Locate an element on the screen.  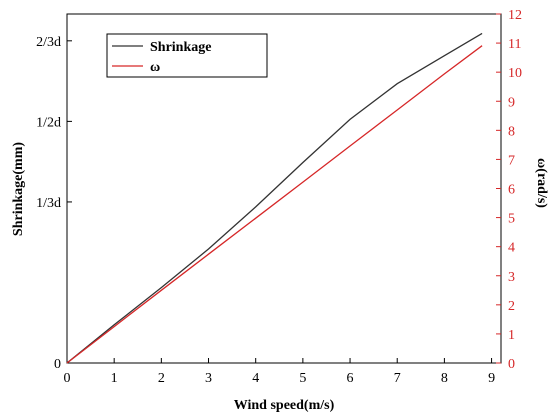
x-axis-ticks: 0 1 2 3 4 5 6 7 8 9 is located at coordinates (279, 372).